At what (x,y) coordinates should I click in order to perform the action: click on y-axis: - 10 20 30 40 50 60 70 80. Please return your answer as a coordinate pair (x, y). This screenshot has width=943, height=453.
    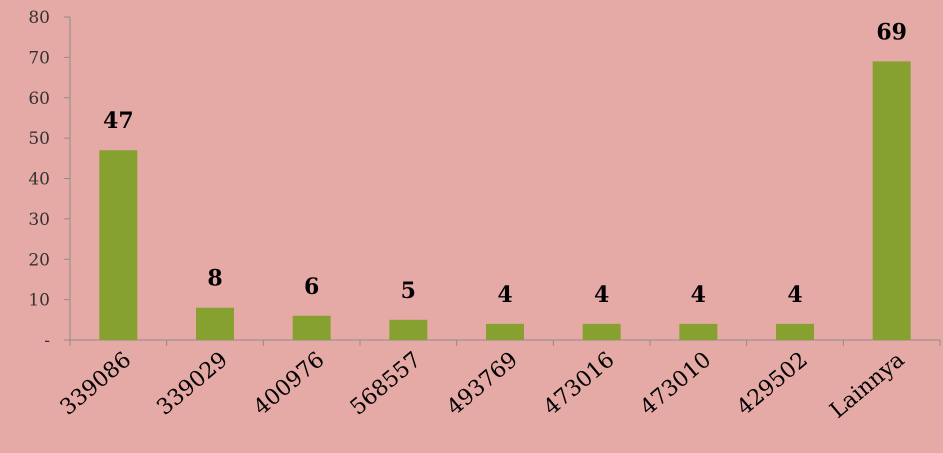
    Looking at the image, I should click on (49, 179).